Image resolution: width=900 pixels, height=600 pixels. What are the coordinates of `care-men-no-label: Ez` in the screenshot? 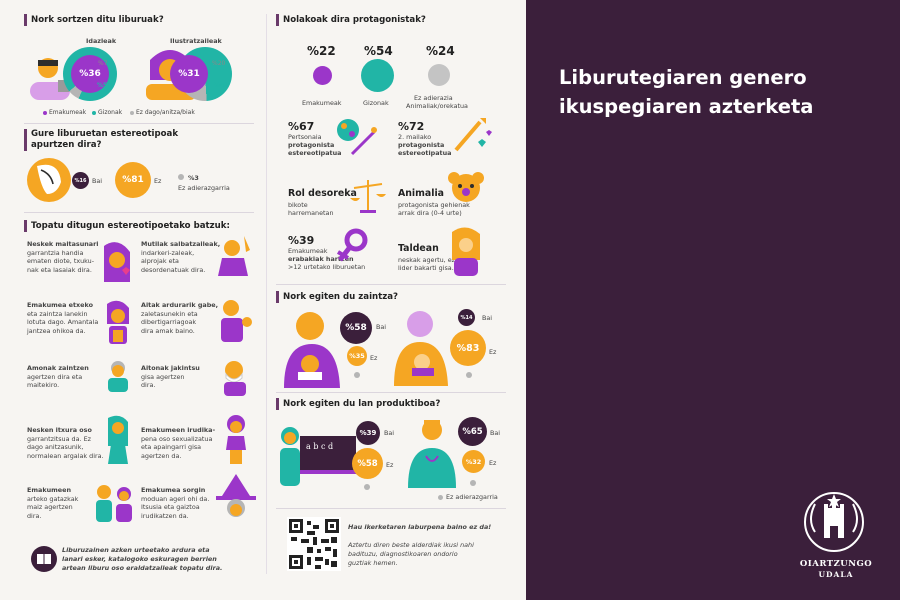 It's located at (493, 352).